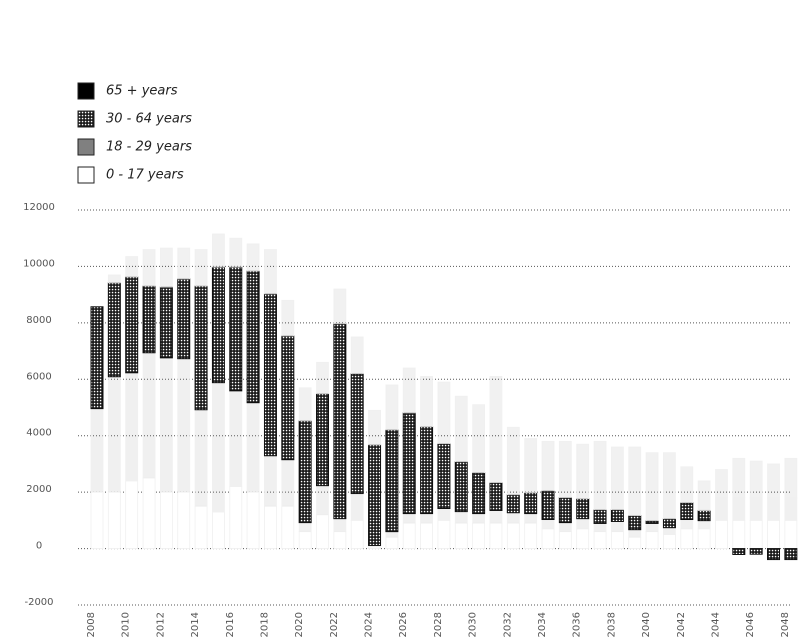  What do you see at coordinates (230, 624) in the screenshot?
I see `x-tick-label: 2016` at bounding box center [230, 624].